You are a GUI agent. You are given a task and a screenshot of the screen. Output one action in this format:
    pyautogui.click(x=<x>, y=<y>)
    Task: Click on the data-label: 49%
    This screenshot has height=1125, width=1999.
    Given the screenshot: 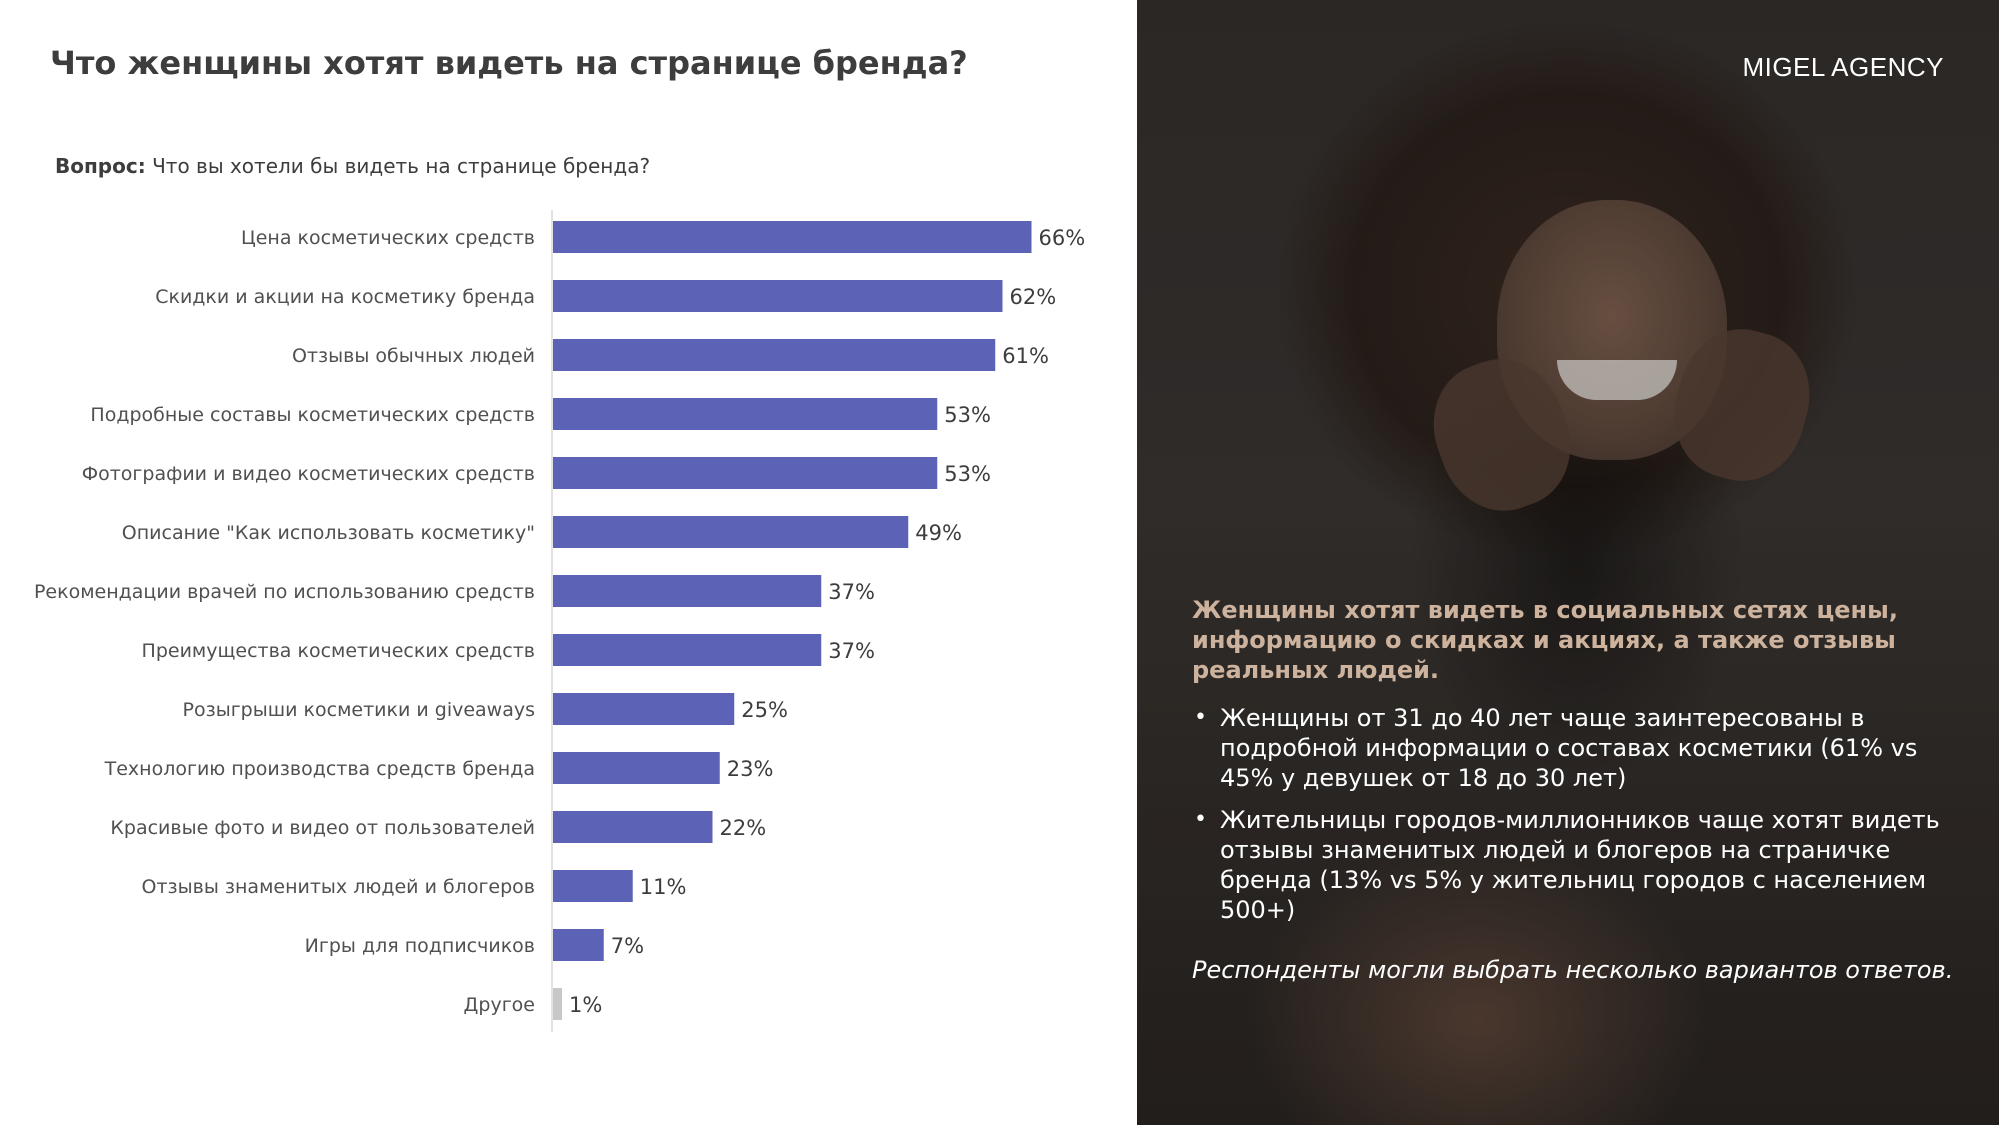 What is the action you would take?
    pyautogui.click(x=938, y=533)
    